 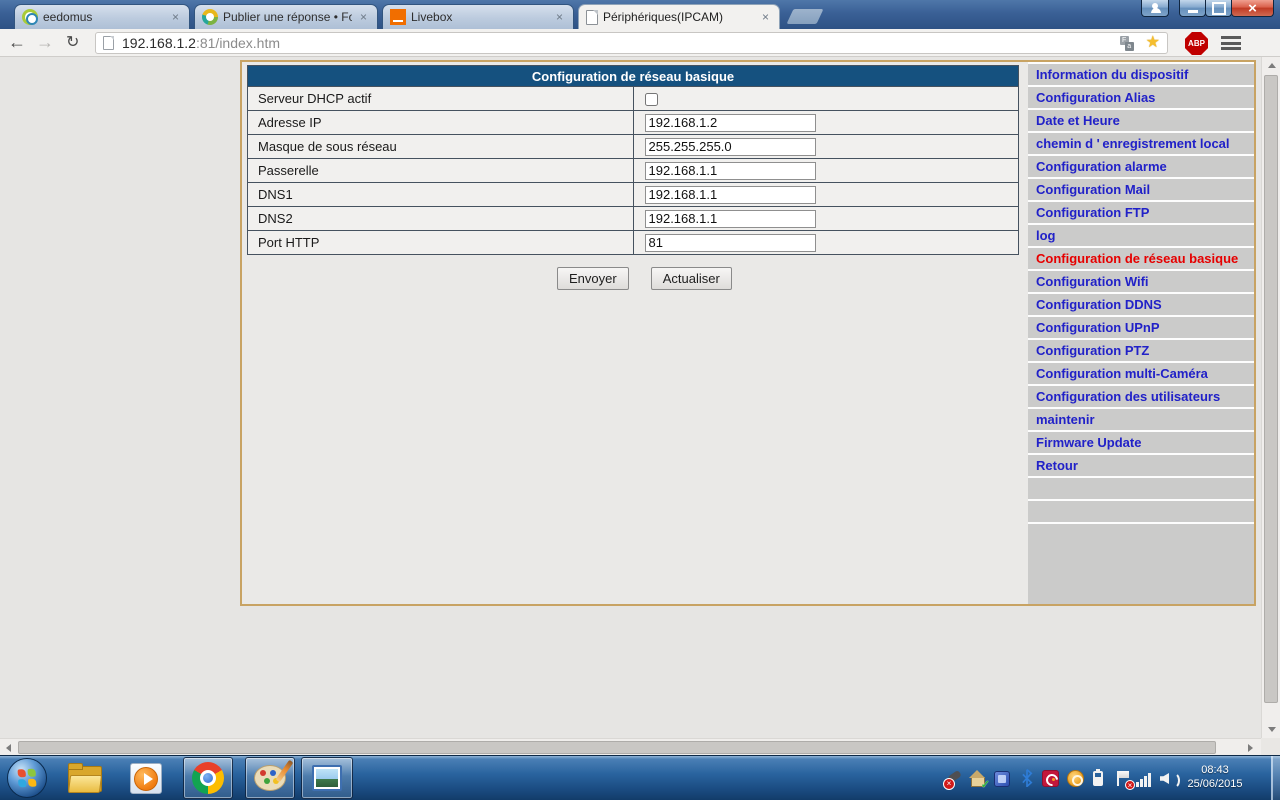 I want to click on sidebar-item-ddns: Configuration DDNS, so click(x=1141, y=305).